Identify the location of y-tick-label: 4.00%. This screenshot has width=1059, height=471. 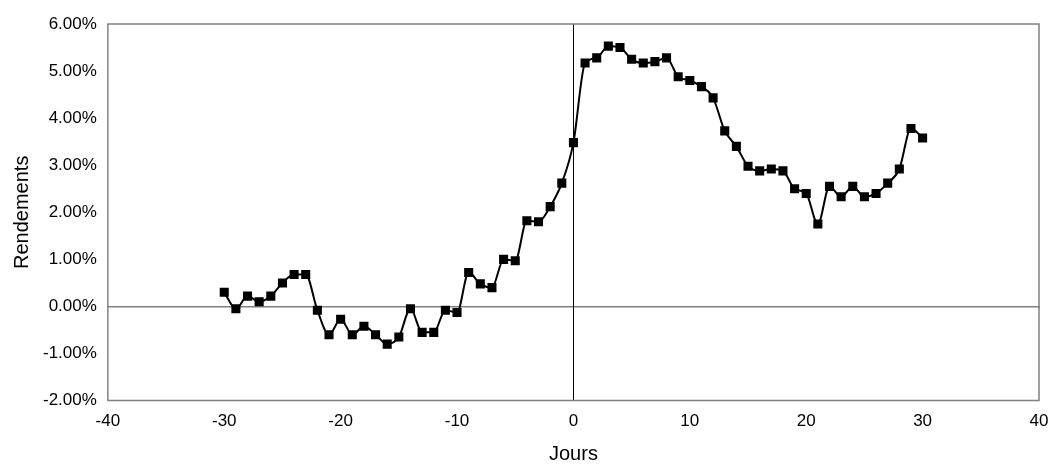
(72, 117).